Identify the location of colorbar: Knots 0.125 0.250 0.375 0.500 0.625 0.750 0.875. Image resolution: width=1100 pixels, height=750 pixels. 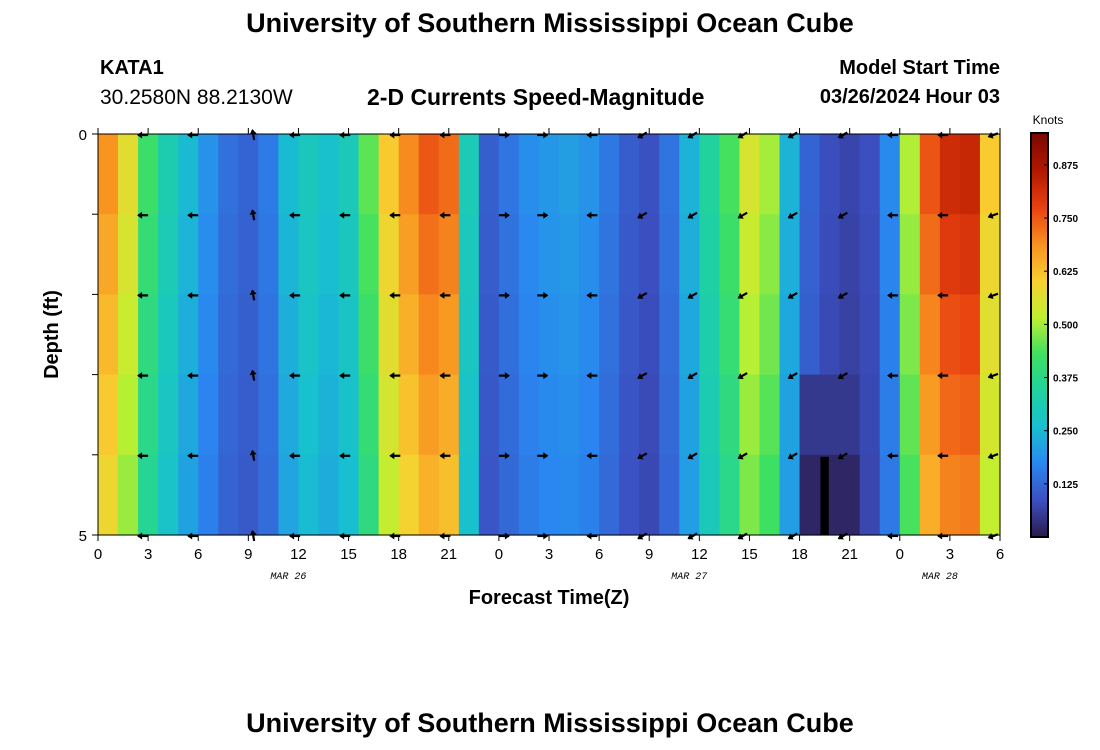
(1054, 325).